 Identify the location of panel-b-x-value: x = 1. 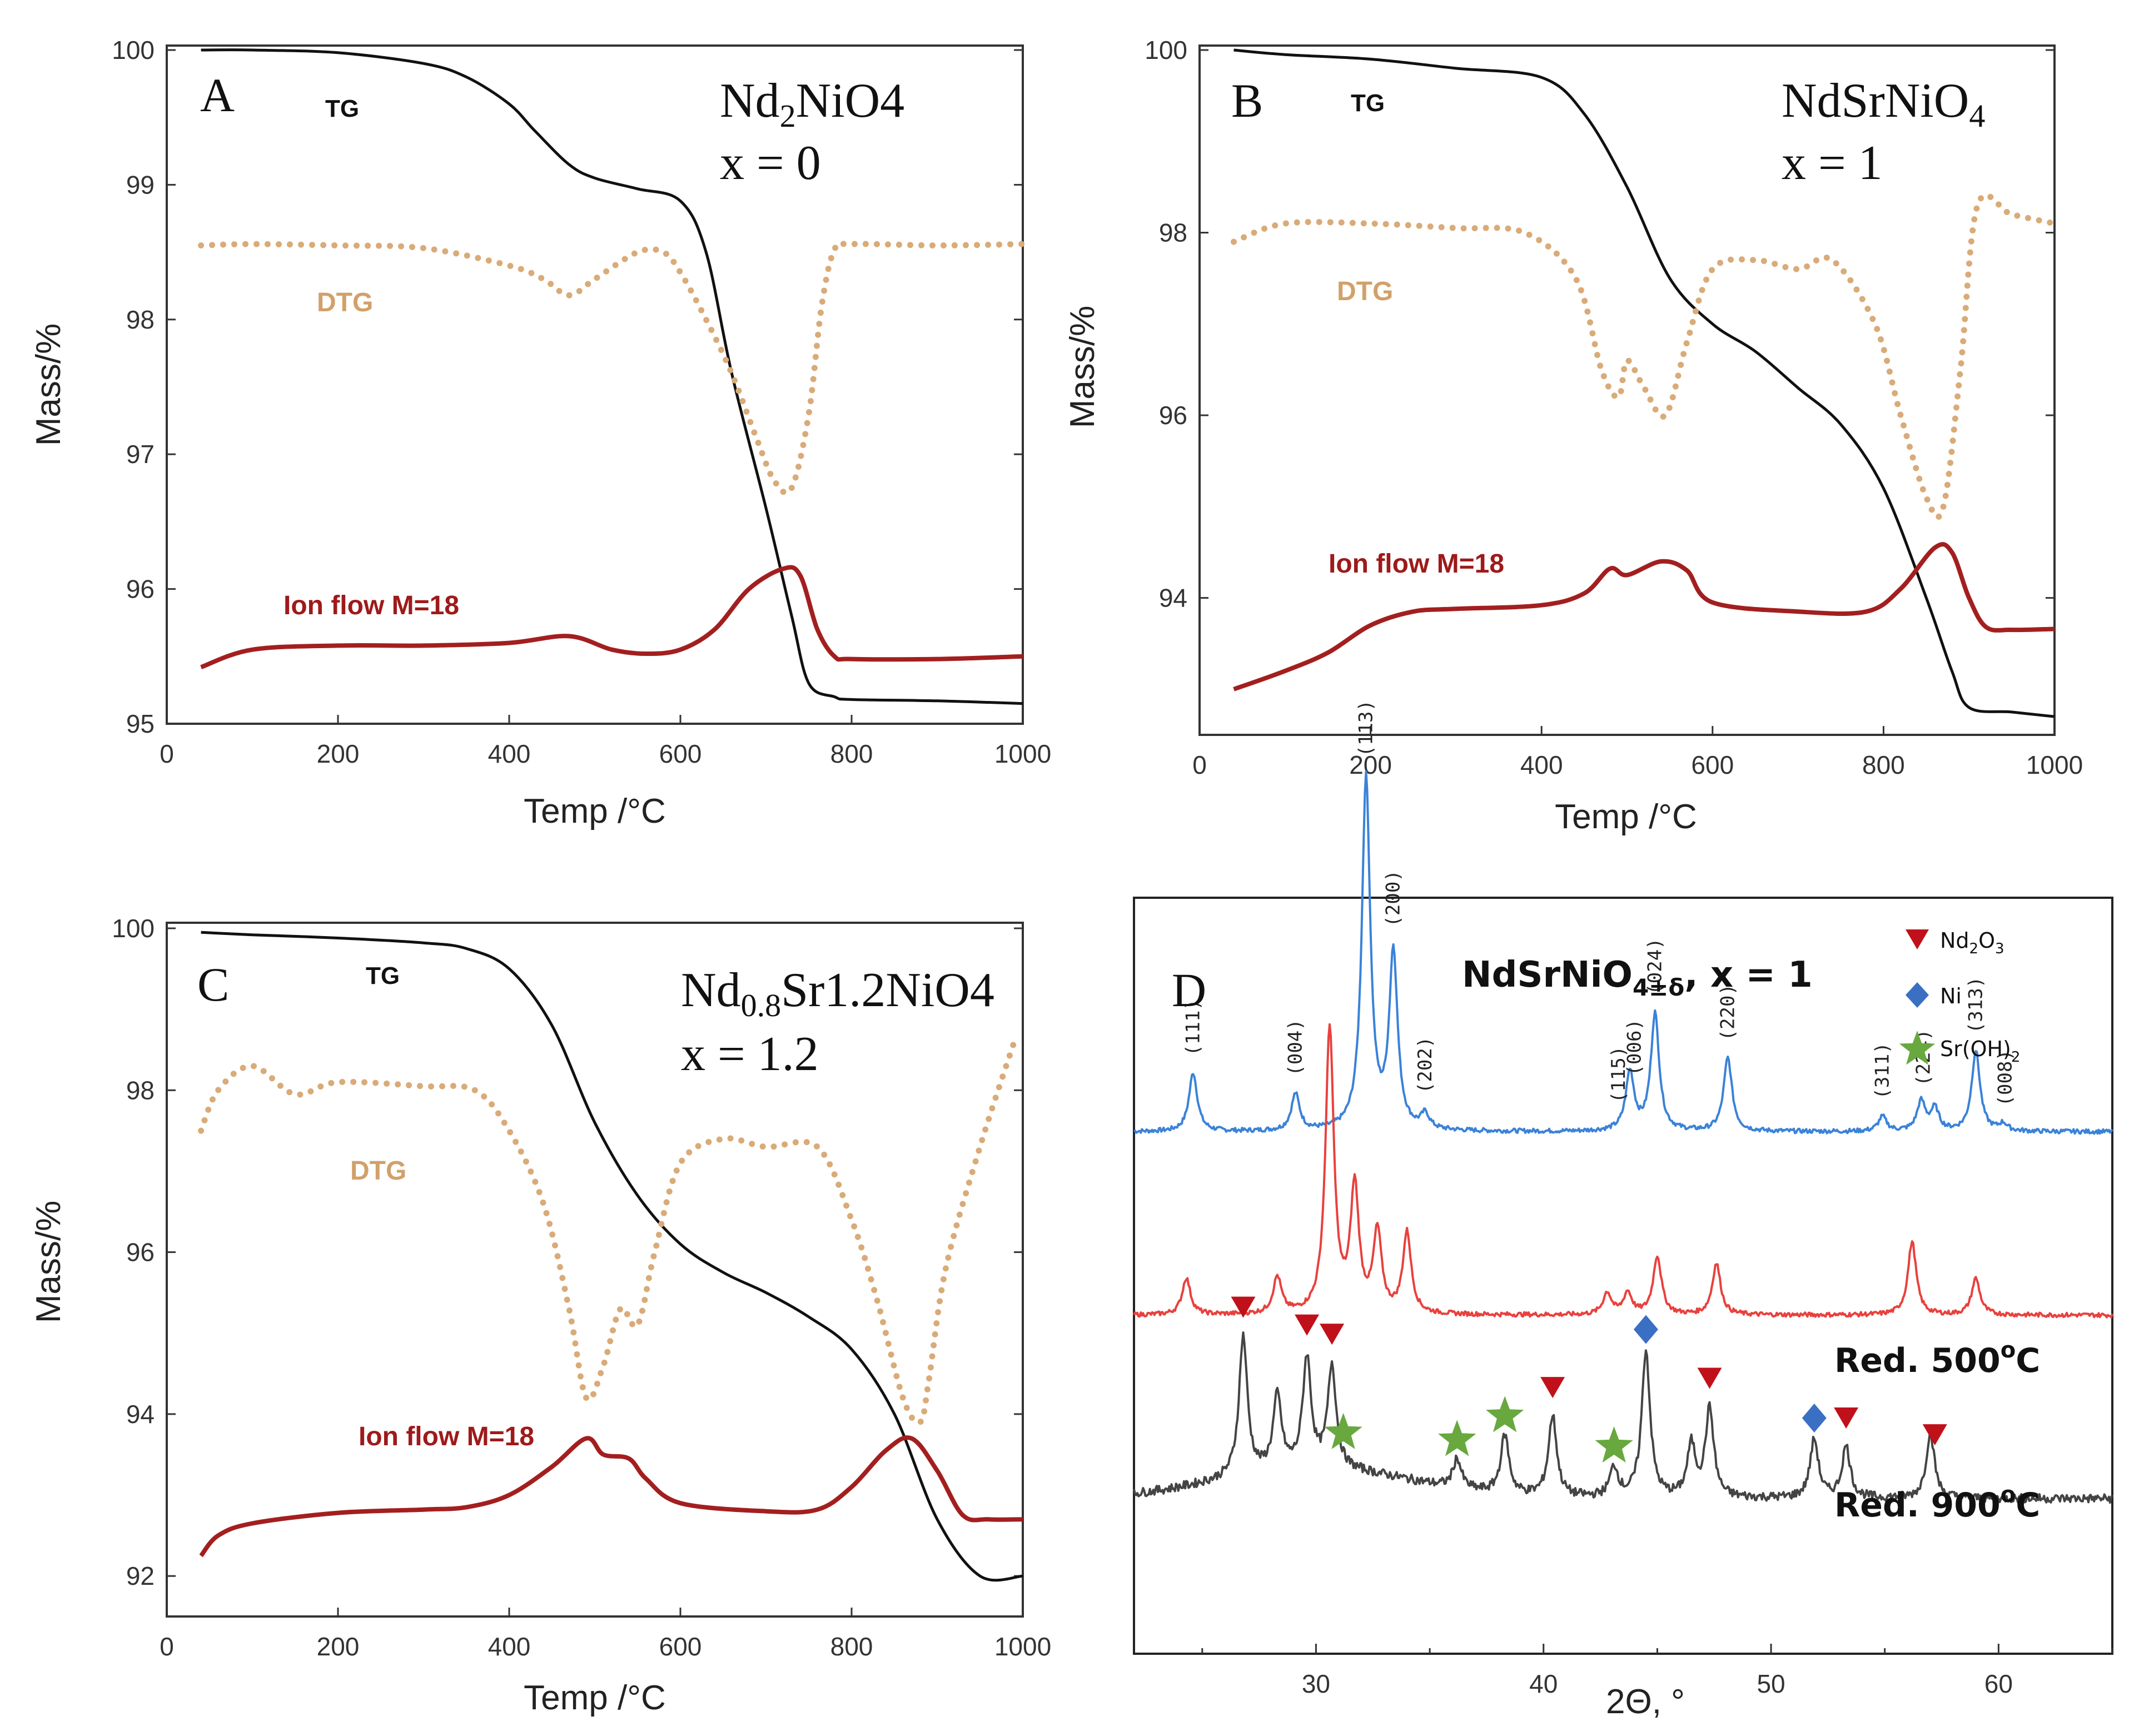
(1833, 163).